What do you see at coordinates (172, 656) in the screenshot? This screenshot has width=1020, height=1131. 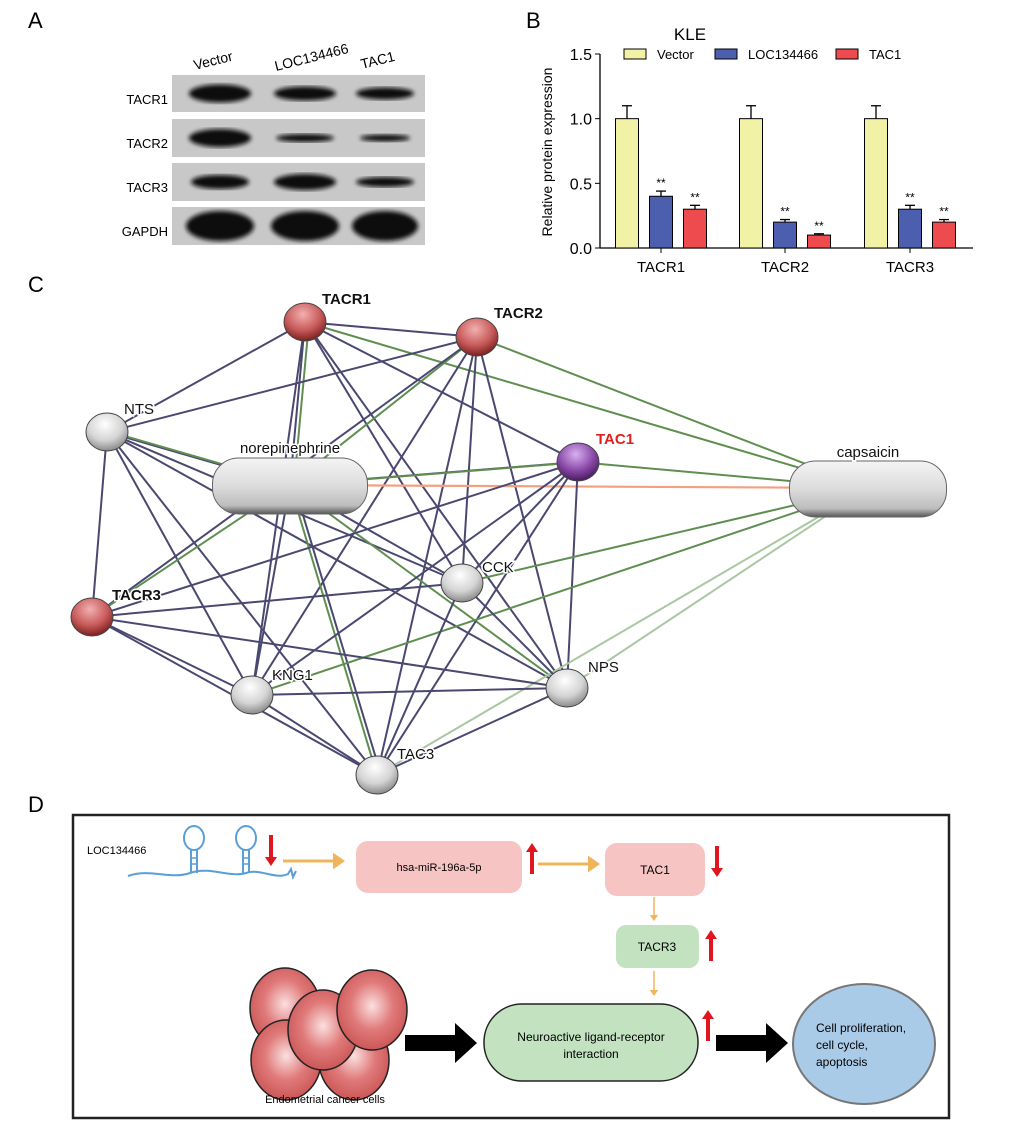 I see `edge-tacr3-kng1` at bounding box center [172, 656].